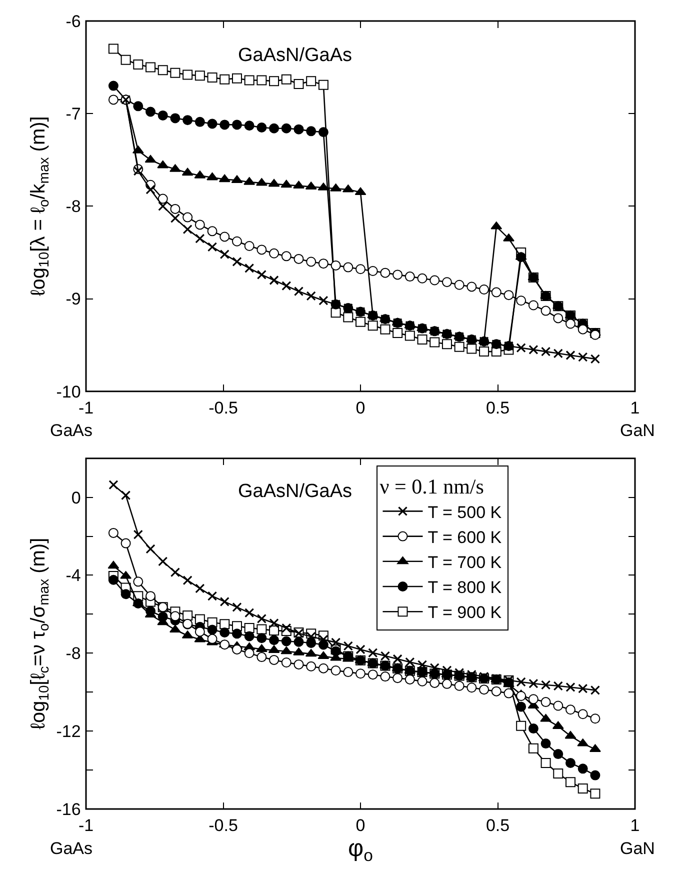 This screenshot has height=878, width=682. I want to click on y-tick-label: -12, so click(68, 732).